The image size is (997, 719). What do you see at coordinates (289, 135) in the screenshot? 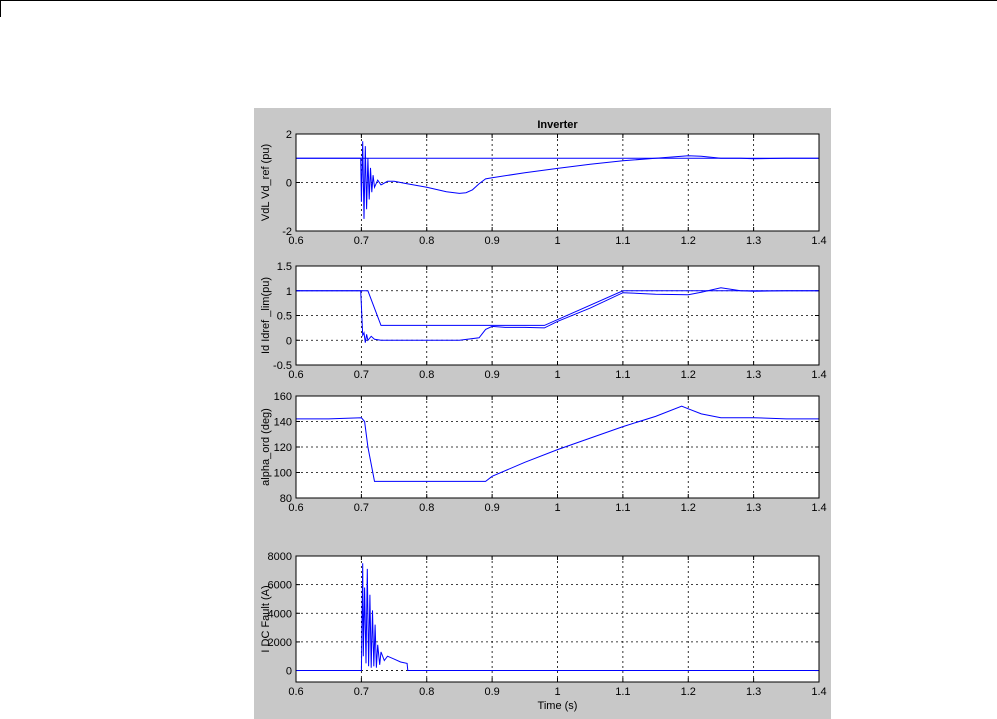
I see `y-tick-label: 2` at bounding box center [289, 135].